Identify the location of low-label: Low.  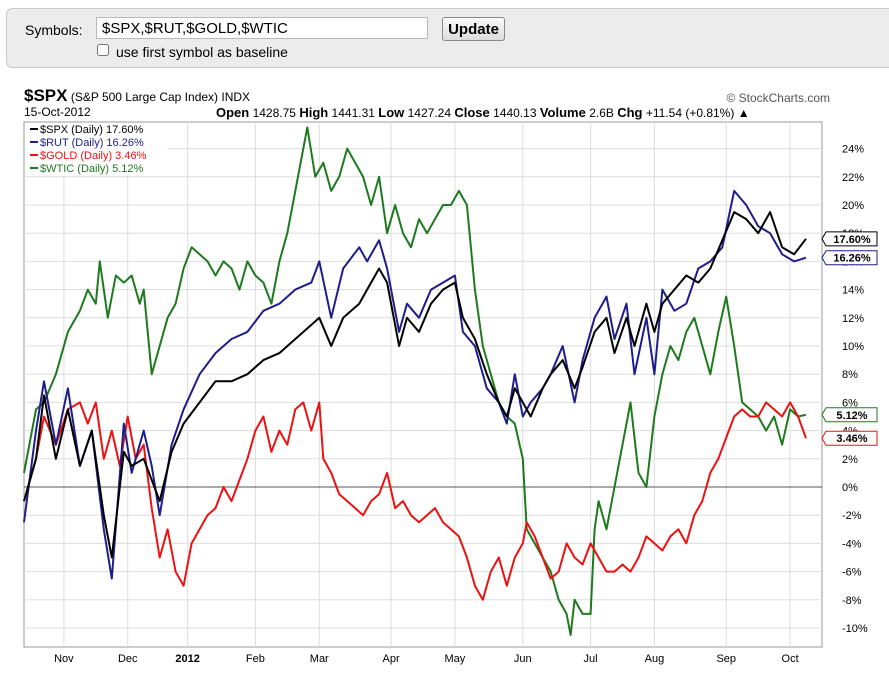
(391, 112).